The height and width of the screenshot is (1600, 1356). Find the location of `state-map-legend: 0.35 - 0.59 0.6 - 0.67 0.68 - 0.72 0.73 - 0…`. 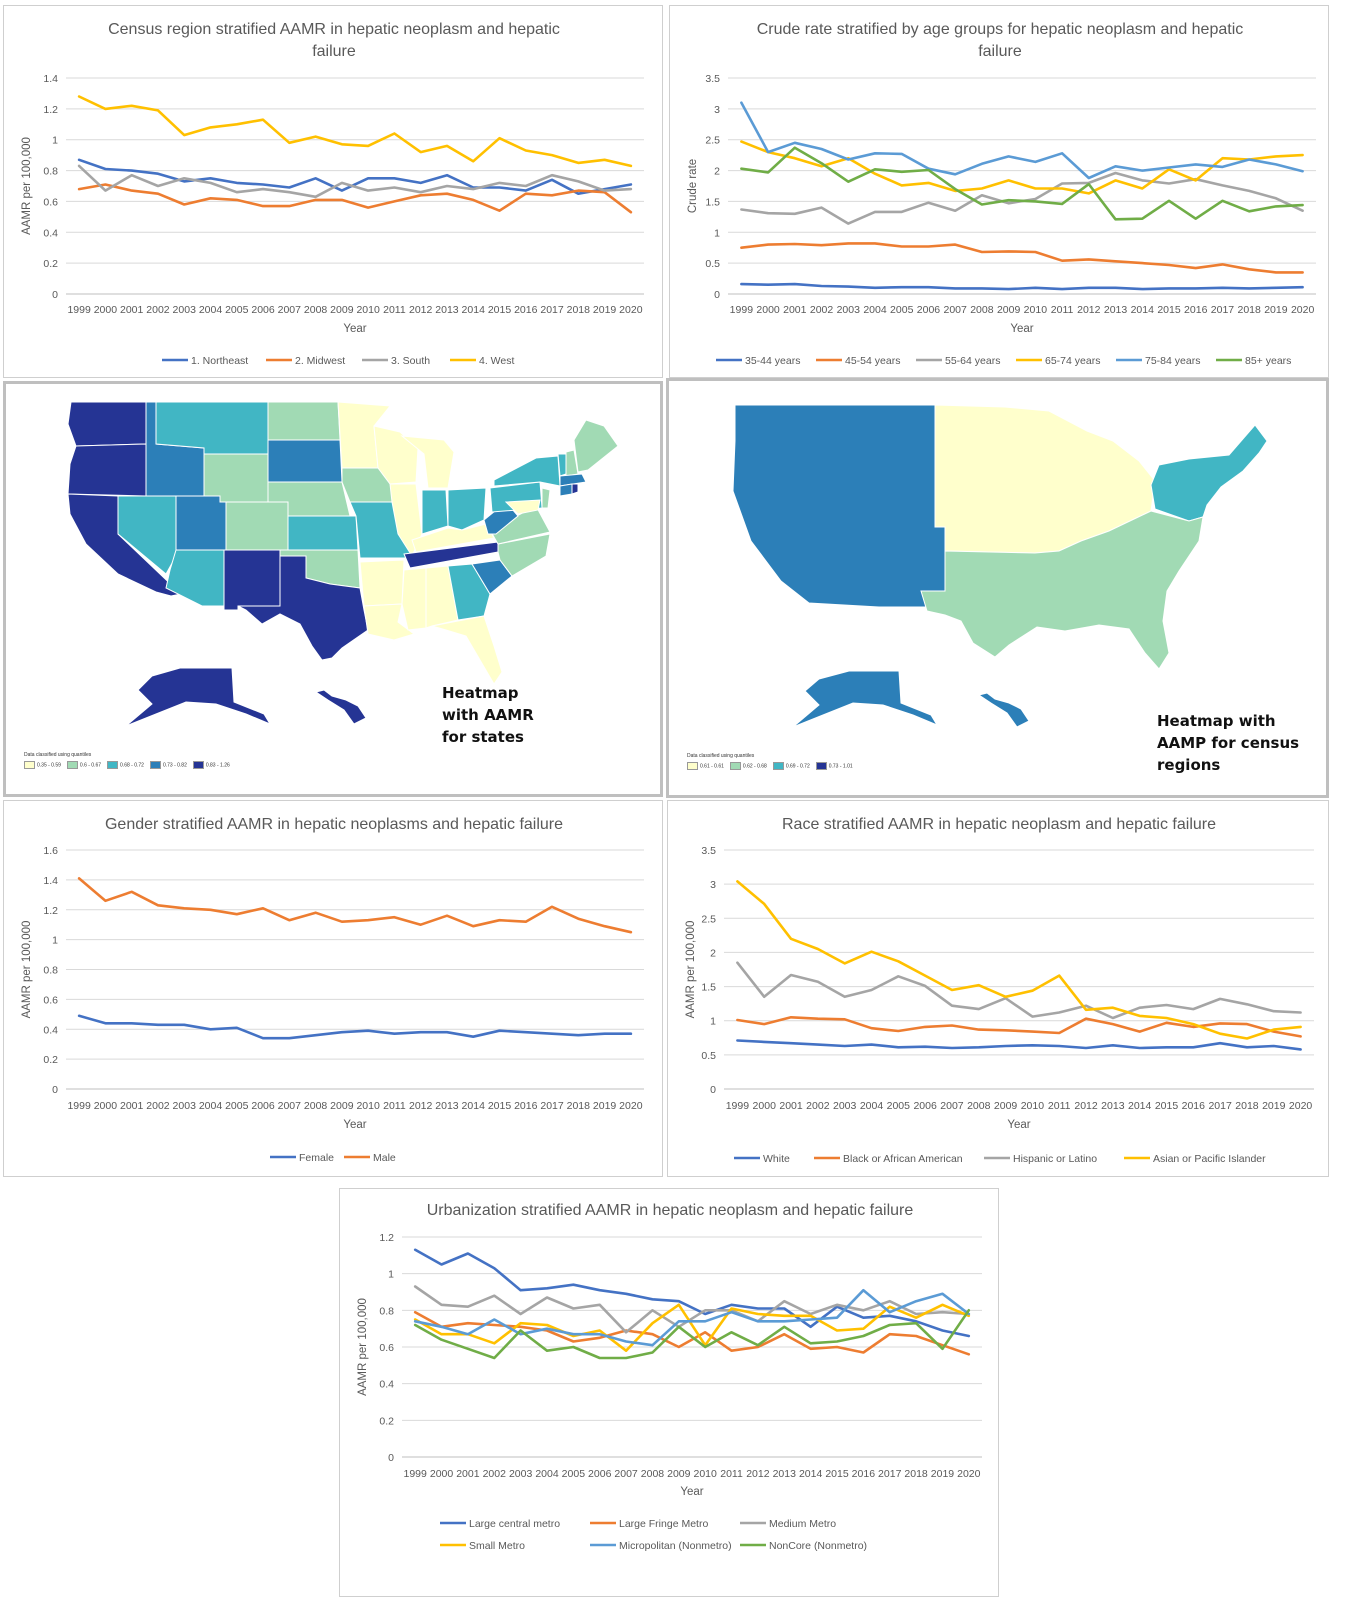

state-map-legend: 0.35 - 0.59 0.6 - 0.67 0.68 - 0.72 0.73 - 0… is located at coordinates (127, 765).